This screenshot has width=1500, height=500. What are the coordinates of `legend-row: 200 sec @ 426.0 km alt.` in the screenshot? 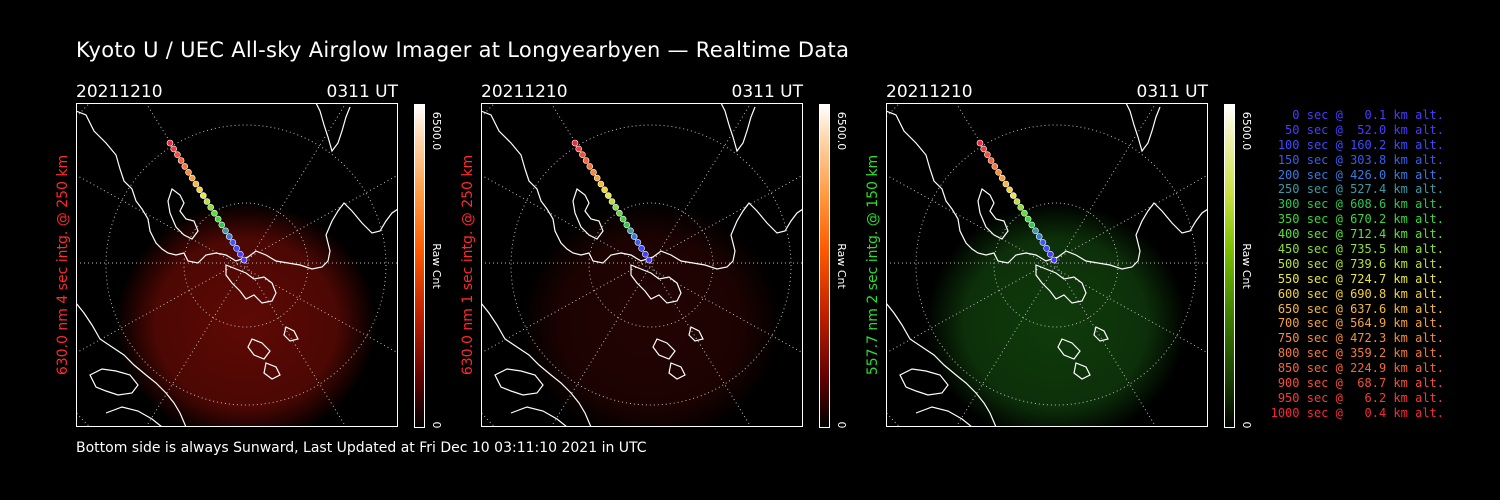 It's located at (1360, 174).